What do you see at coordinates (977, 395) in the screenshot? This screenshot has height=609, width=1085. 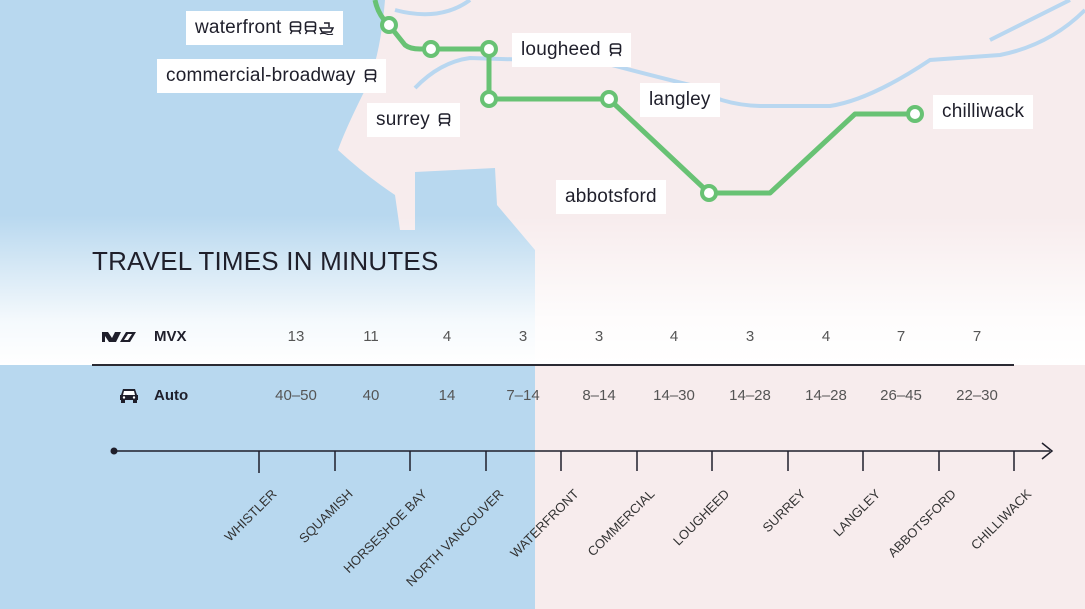 I see `auto-time-cell: 22–30` at bounding box center [977, 395].